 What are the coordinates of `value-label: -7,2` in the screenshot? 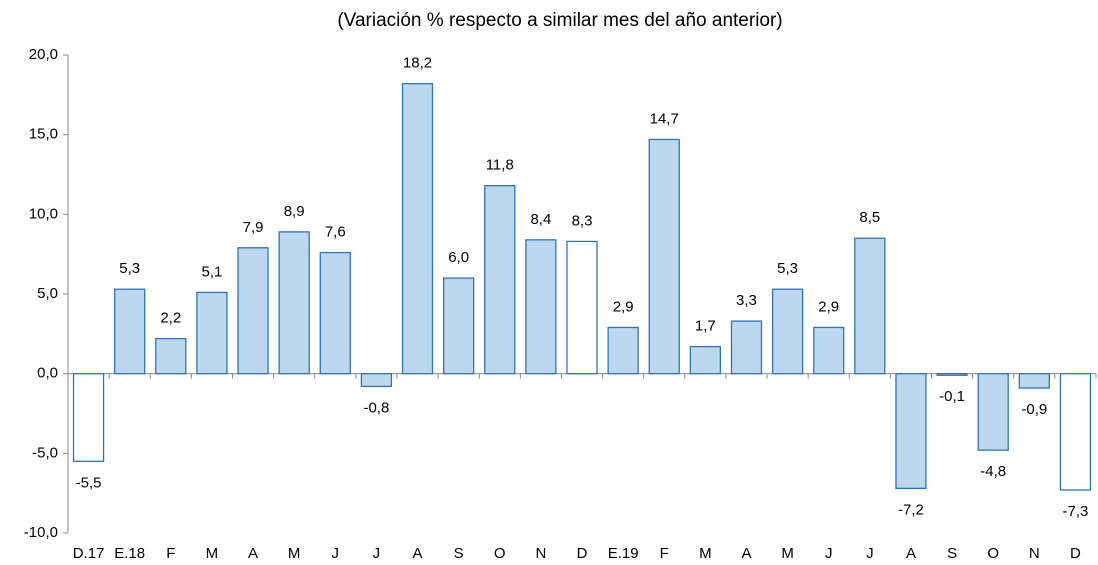 It's located at (911, 509).